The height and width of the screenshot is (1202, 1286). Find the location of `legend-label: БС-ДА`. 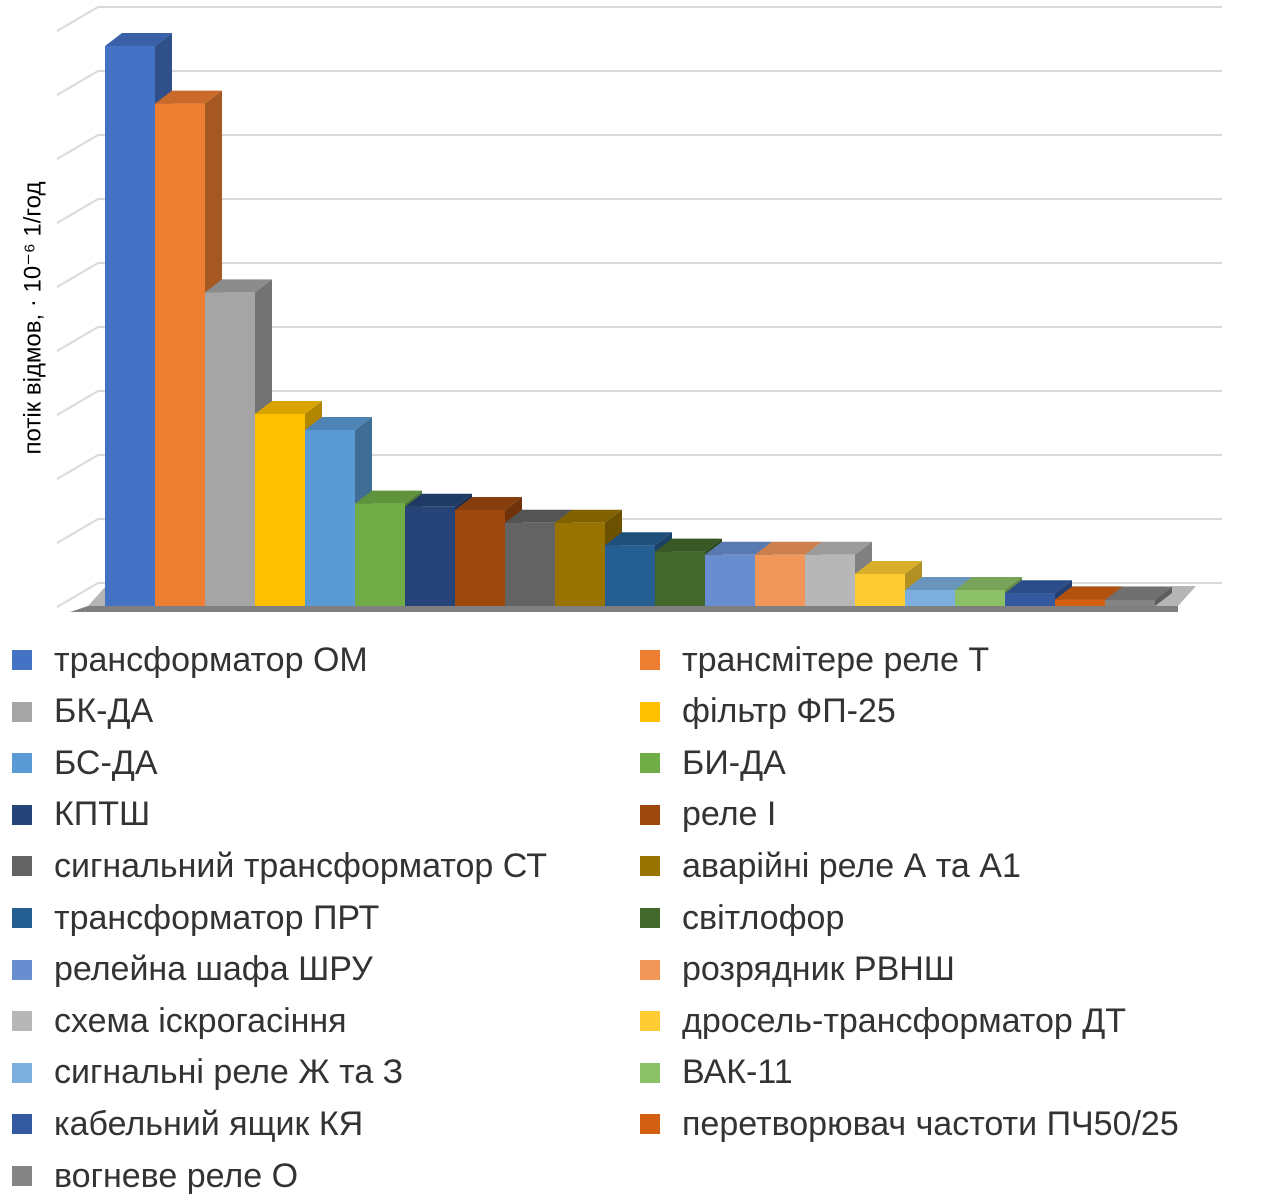

legend-label: БС-ДА is located at coordinates (106, 762).